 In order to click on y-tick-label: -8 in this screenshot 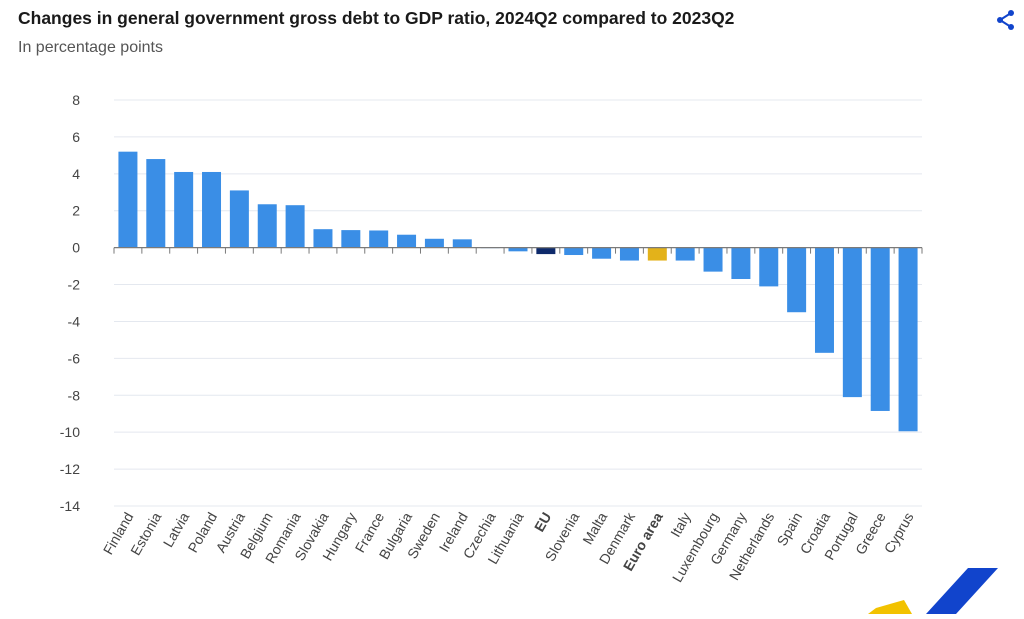, I will do `click(74, 395)`.